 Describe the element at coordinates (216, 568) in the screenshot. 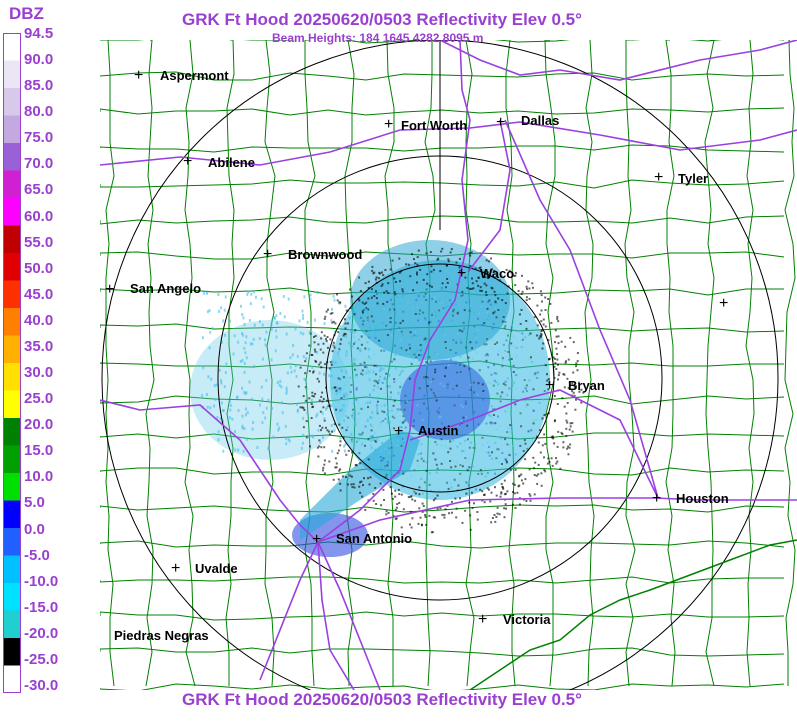

I see `city-label-uvalde: Uvalde` at that location.